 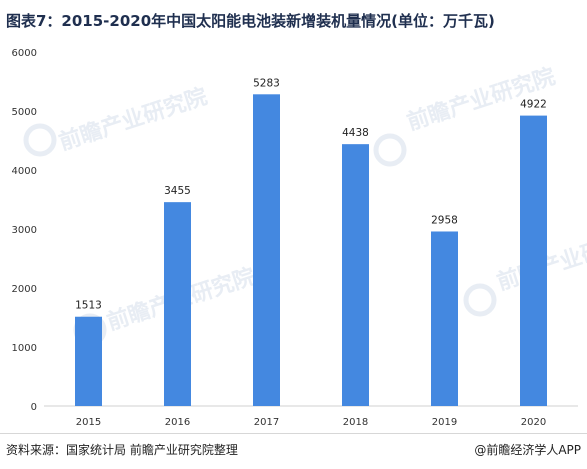 I want to click on y-tick-label: 6000, so click(x=24, y=53).